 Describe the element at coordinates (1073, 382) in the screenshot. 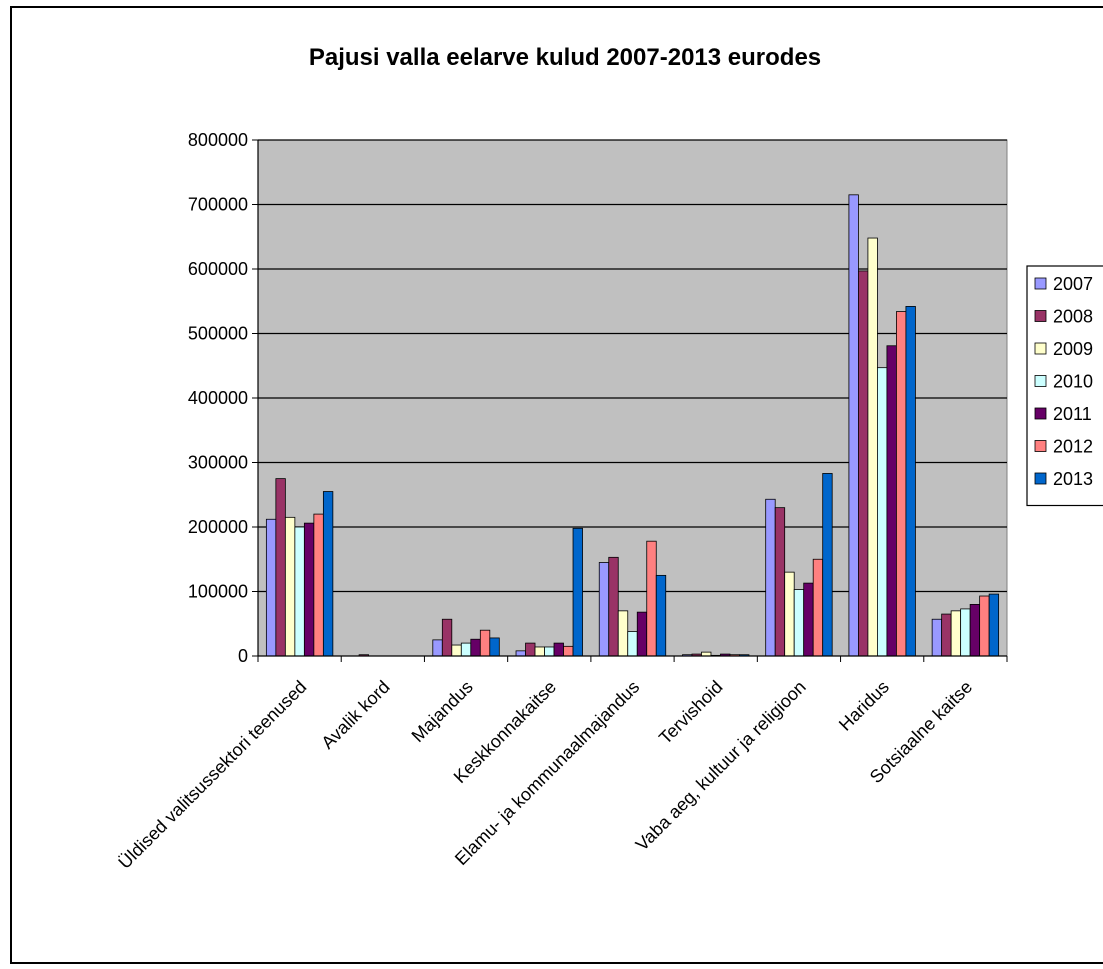

I see `legend-label: 2010` at that location.